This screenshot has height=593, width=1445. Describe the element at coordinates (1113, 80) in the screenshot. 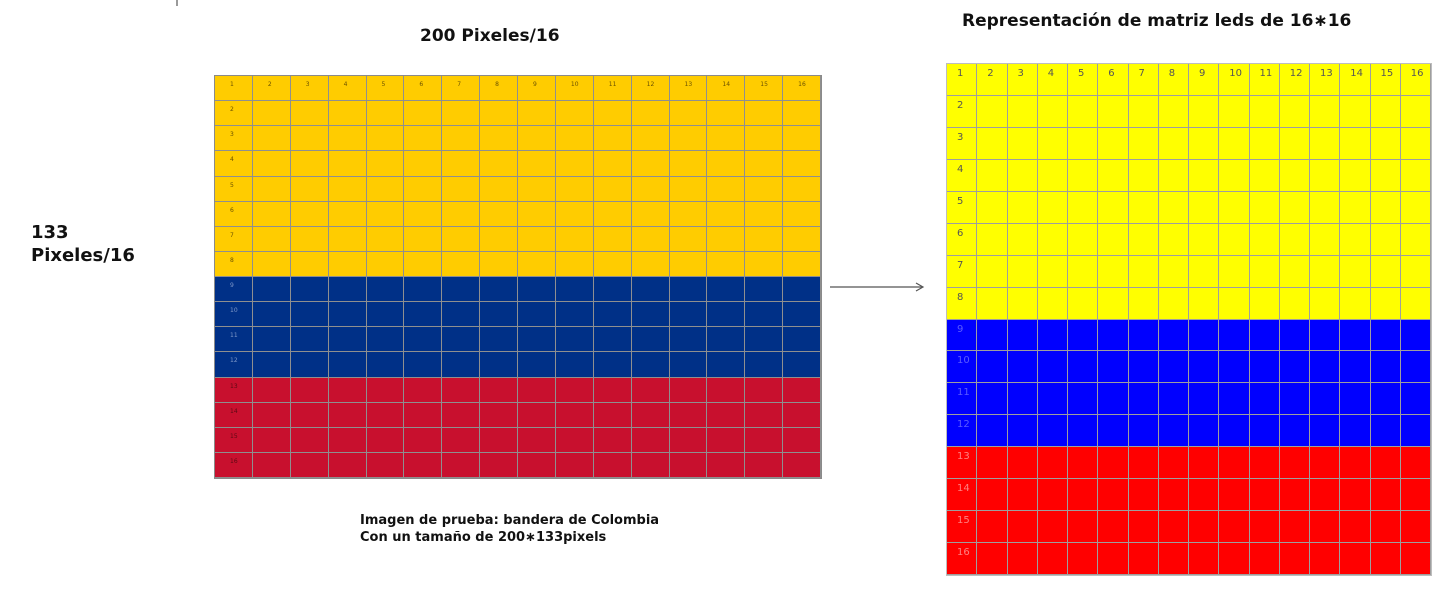

I see `led-grid-column-label: 6` at that location.